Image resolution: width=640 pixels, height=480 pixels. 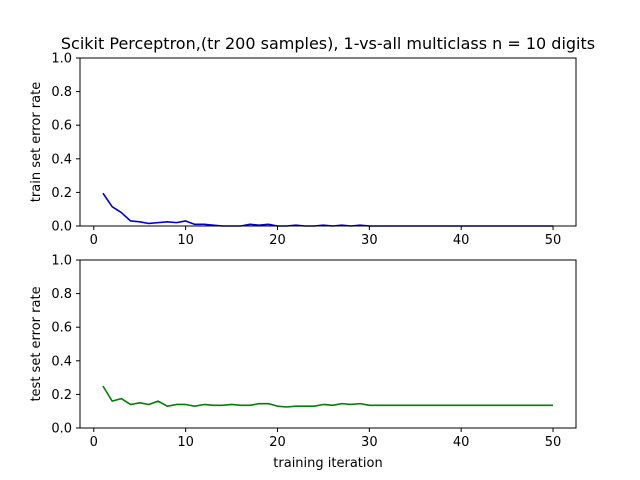 I want to click on train-x-tick-label: 10, so click(x=185, y=240).